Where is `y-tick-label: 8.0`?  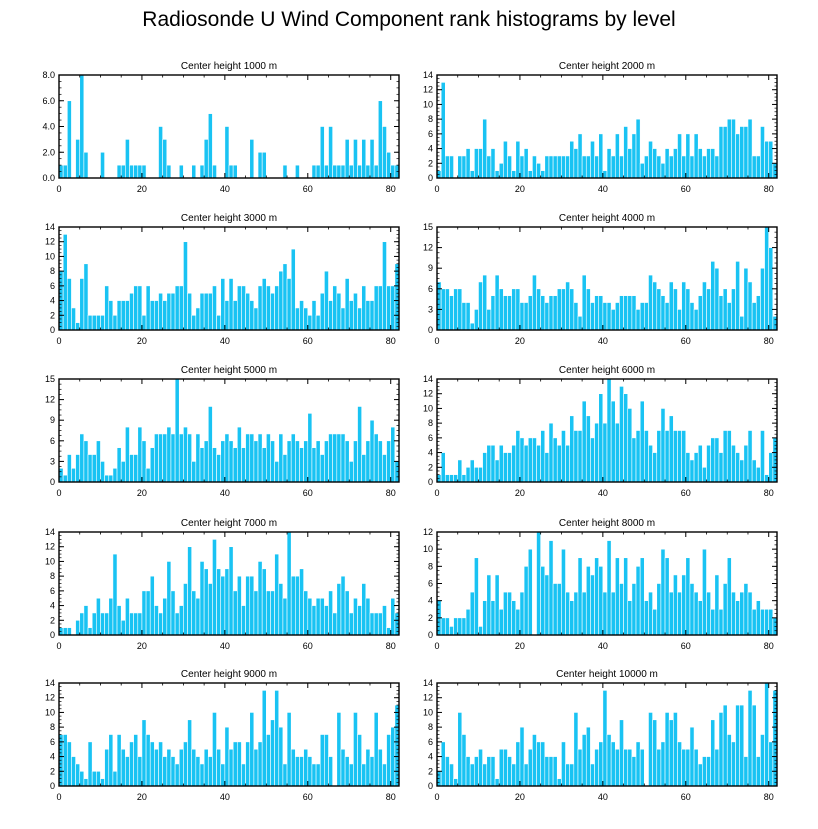
y-tick-label: 8.0 is located at coordinates (48, 75).